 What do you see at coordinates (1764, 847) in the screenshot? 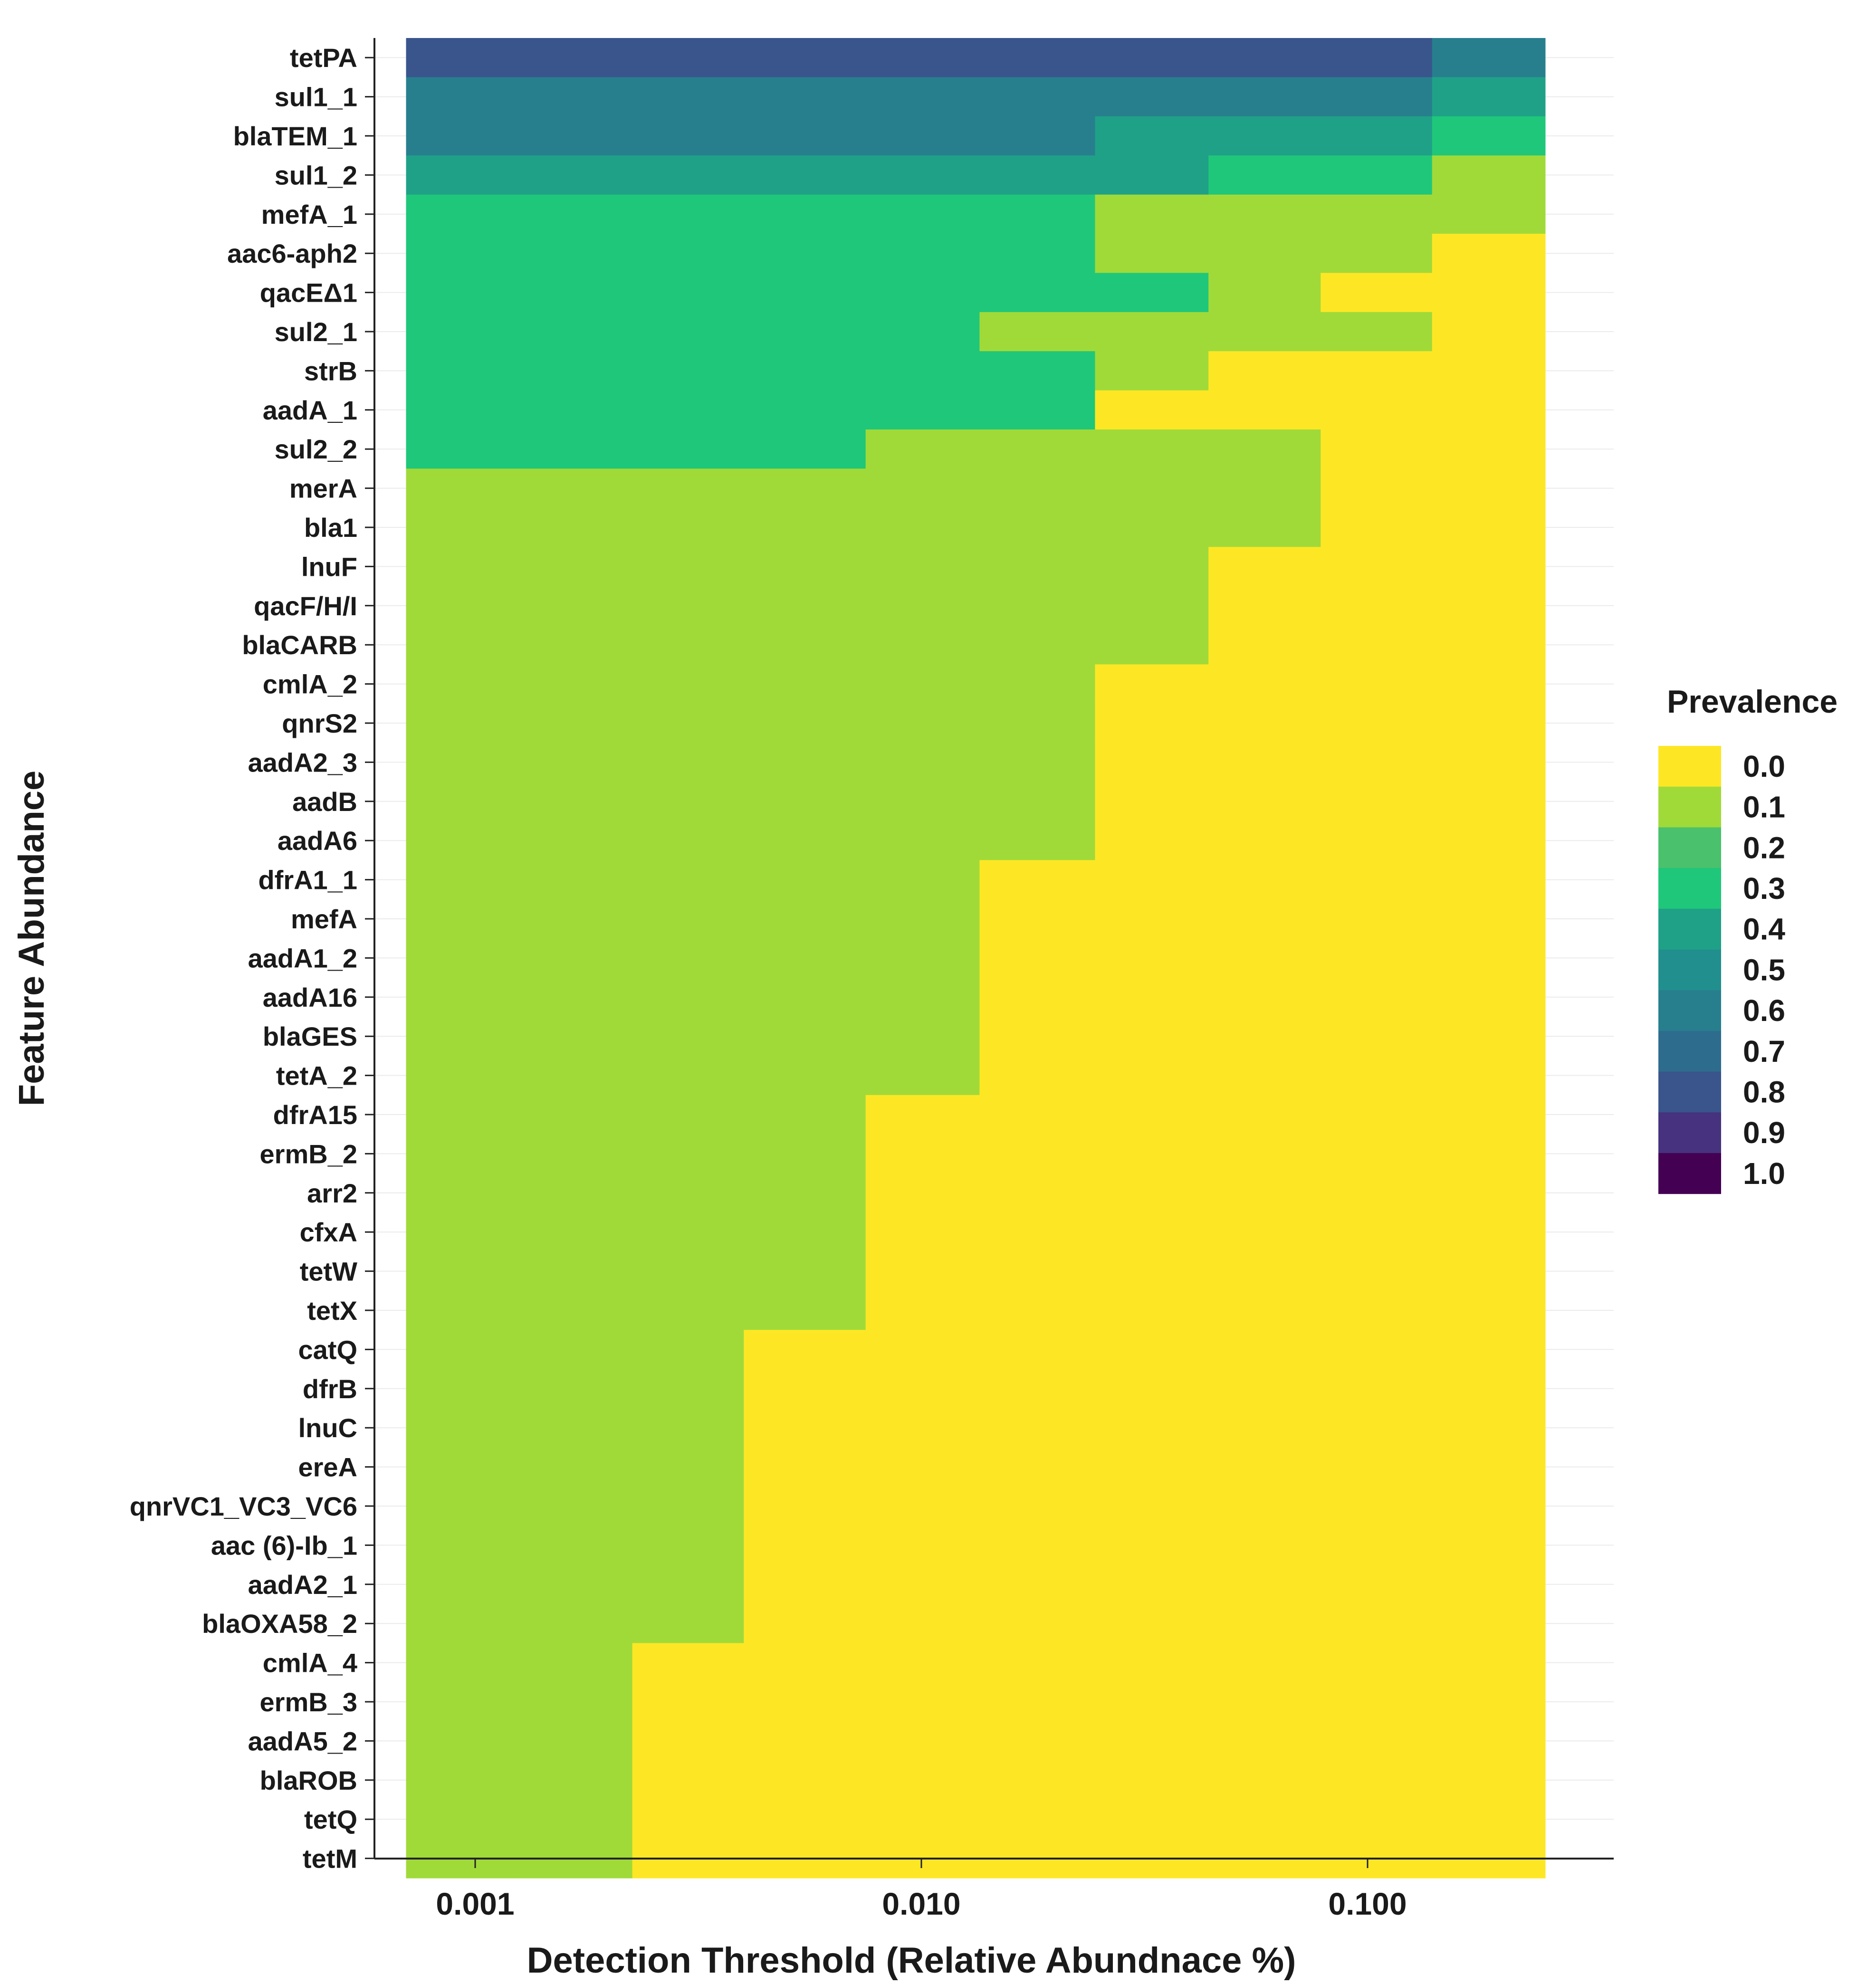
I see `legend-label: 0.2` at bounding box center [1764, 847].